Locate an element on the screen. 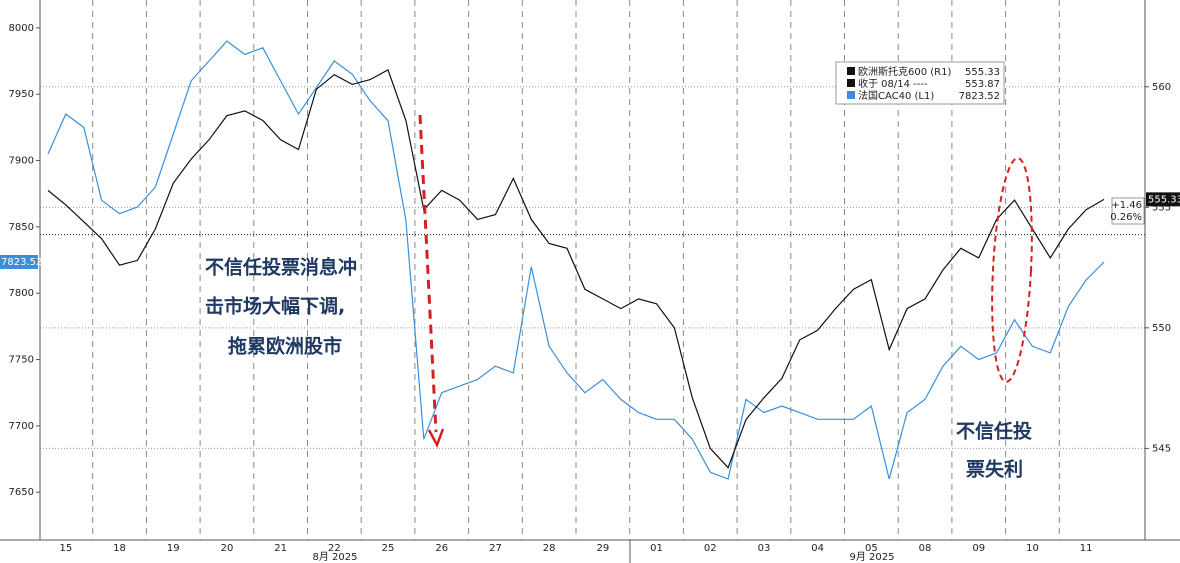  x-tick-label: 04 is located at coordinates (817, 548).